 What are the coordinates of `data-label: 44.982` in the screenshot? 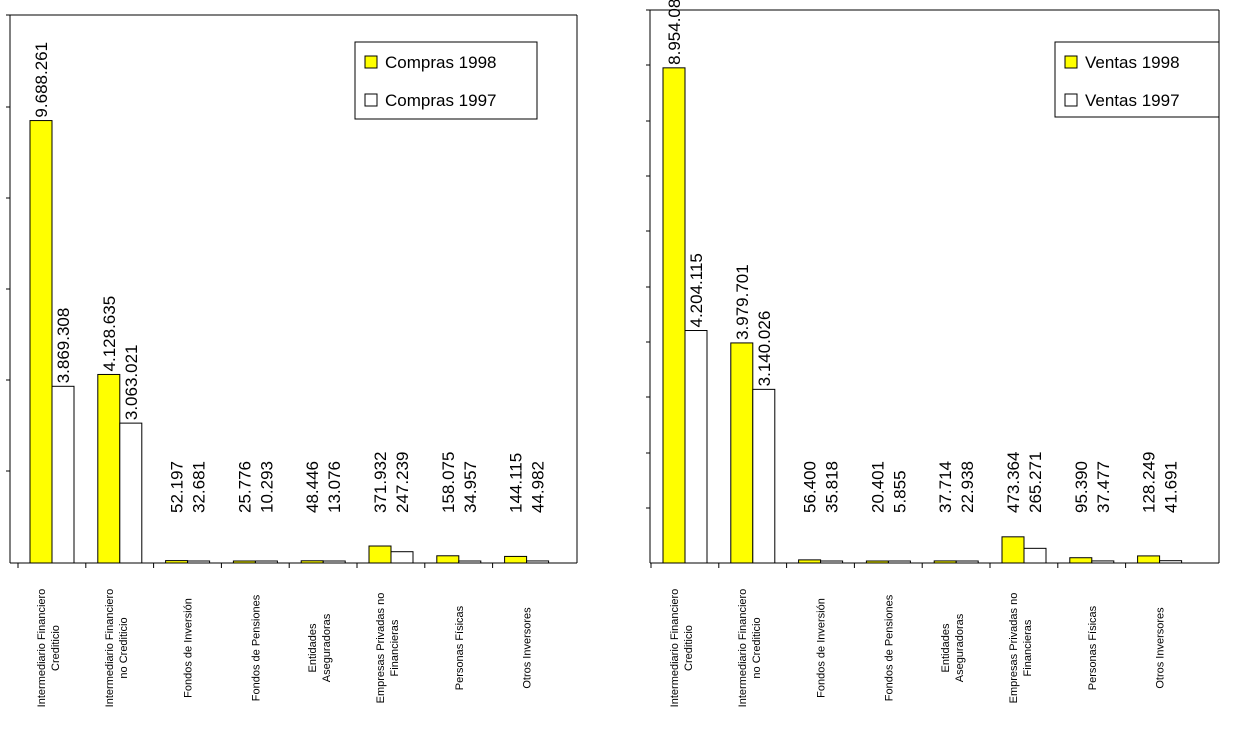 It's located at (538, 487).